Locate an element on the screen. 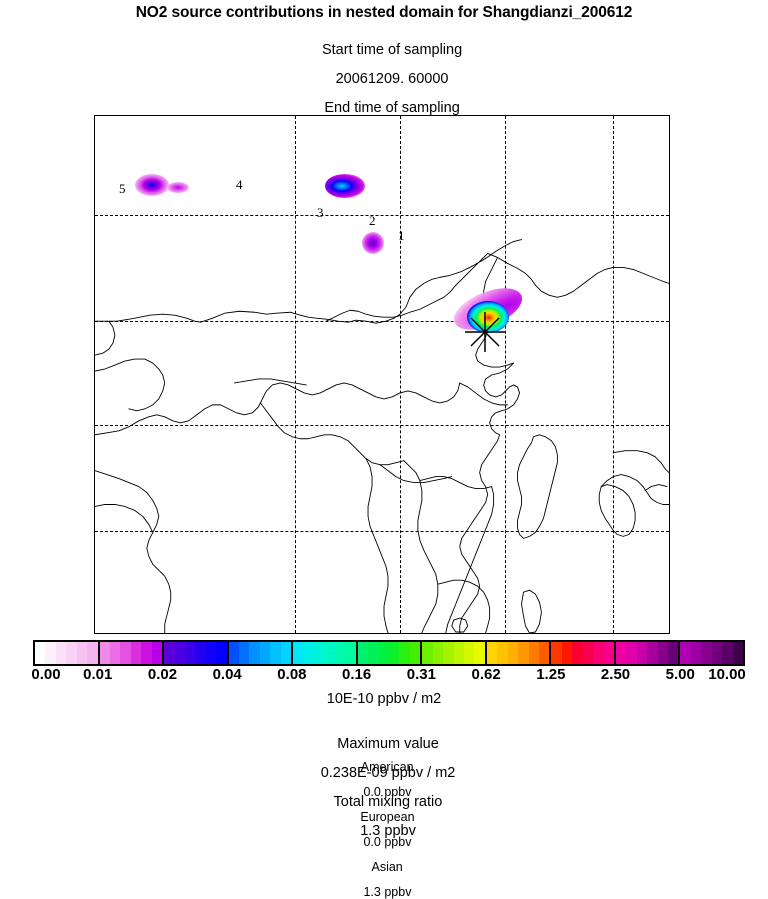  colorbar-tick-label: 0.01 is located at coordinates (98, 674).